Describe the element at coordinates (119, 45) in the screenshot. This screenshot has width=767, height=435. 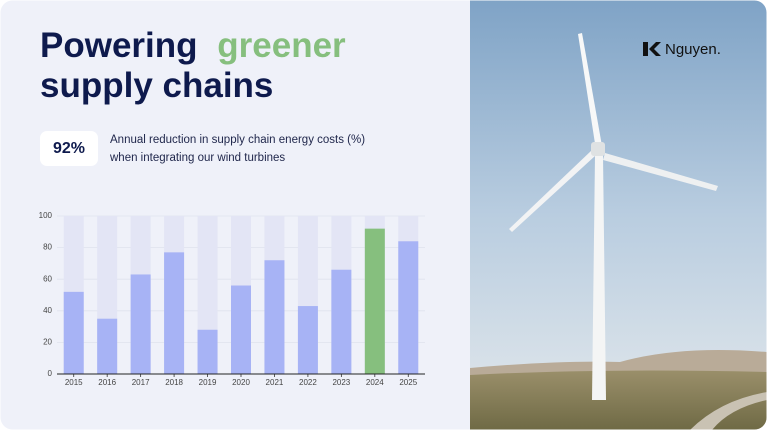
I see `title-part: Powering` at that location.